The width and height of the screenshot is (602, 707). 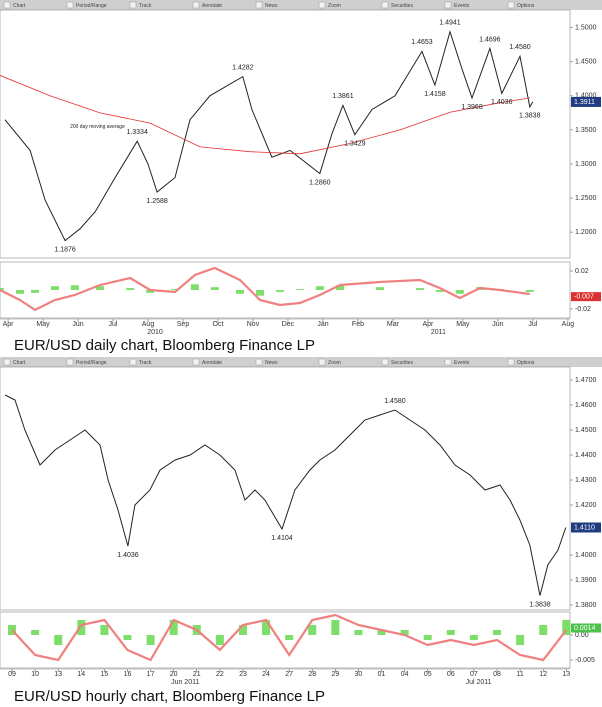 I want to click on indicator-last-box, so click(x=586, y=628).